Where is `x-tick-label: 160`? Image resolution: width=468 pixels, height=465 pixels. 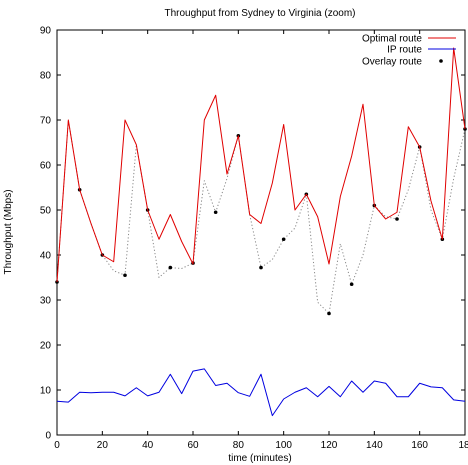
x-tick-label: 160 is located at coordinates (419, 445).